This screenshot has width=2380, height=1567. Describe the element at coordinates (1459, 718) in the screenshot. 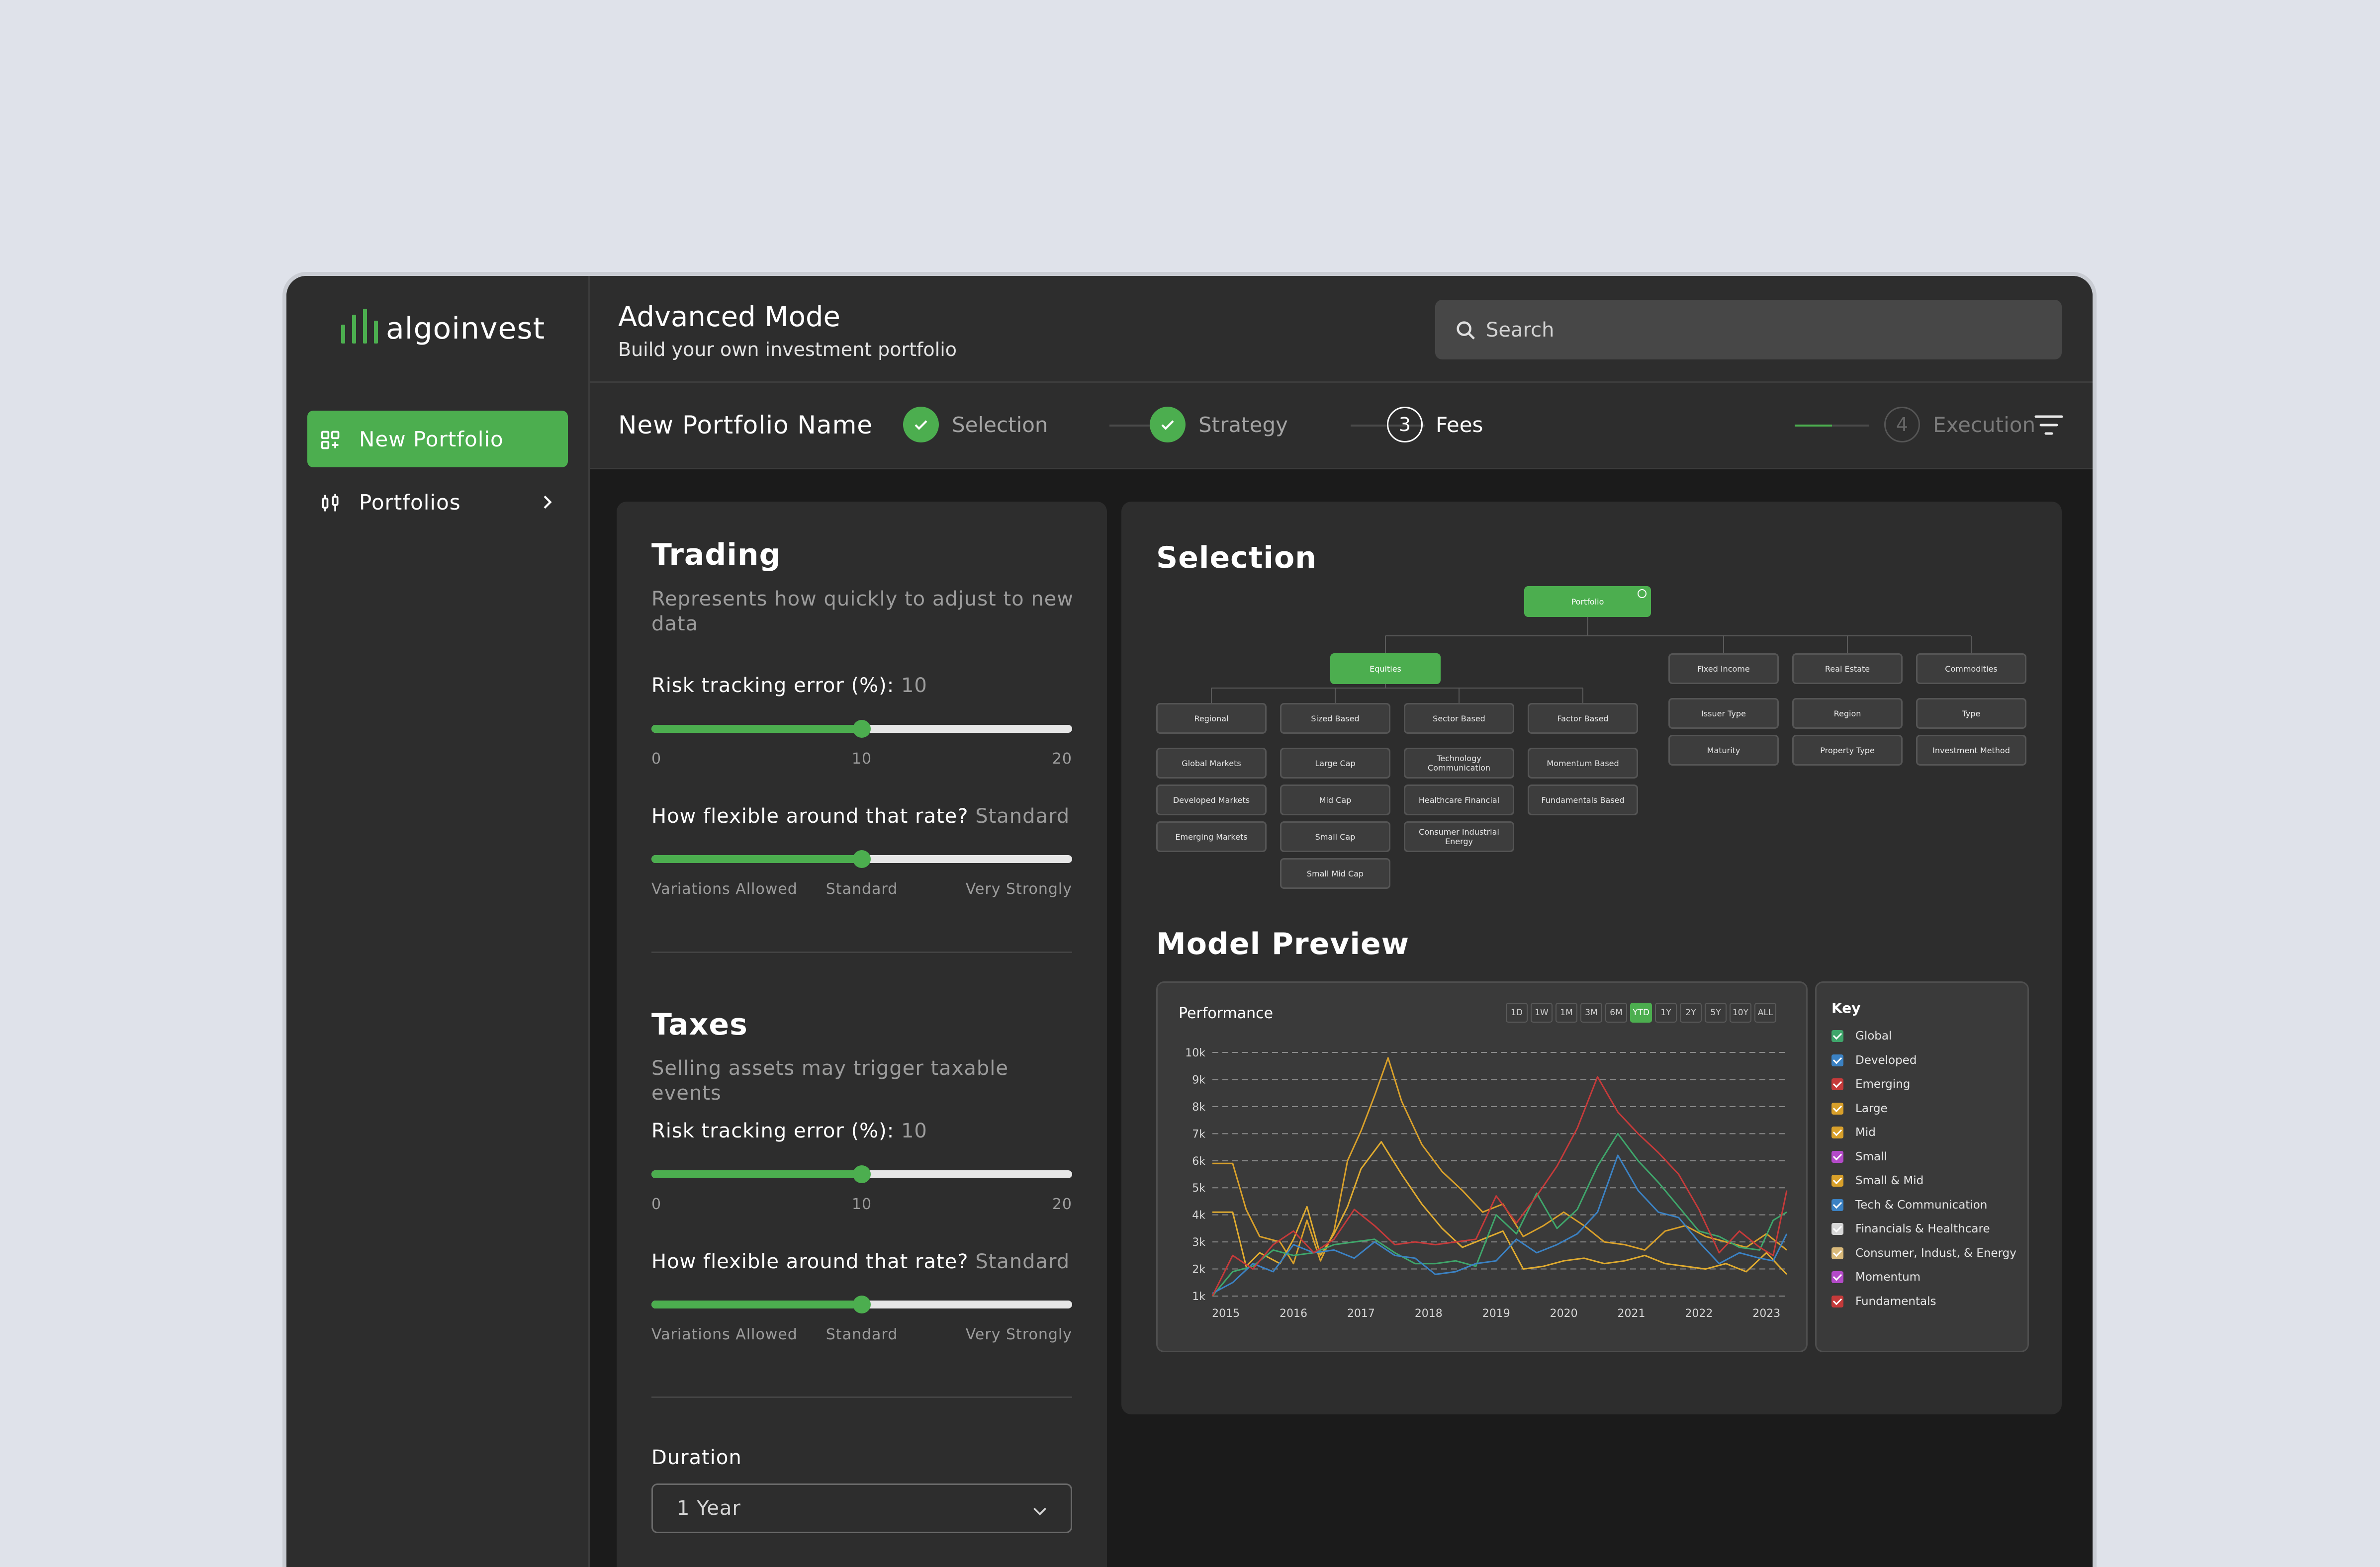

I see `tree-node-group: Sector Based` at that location.